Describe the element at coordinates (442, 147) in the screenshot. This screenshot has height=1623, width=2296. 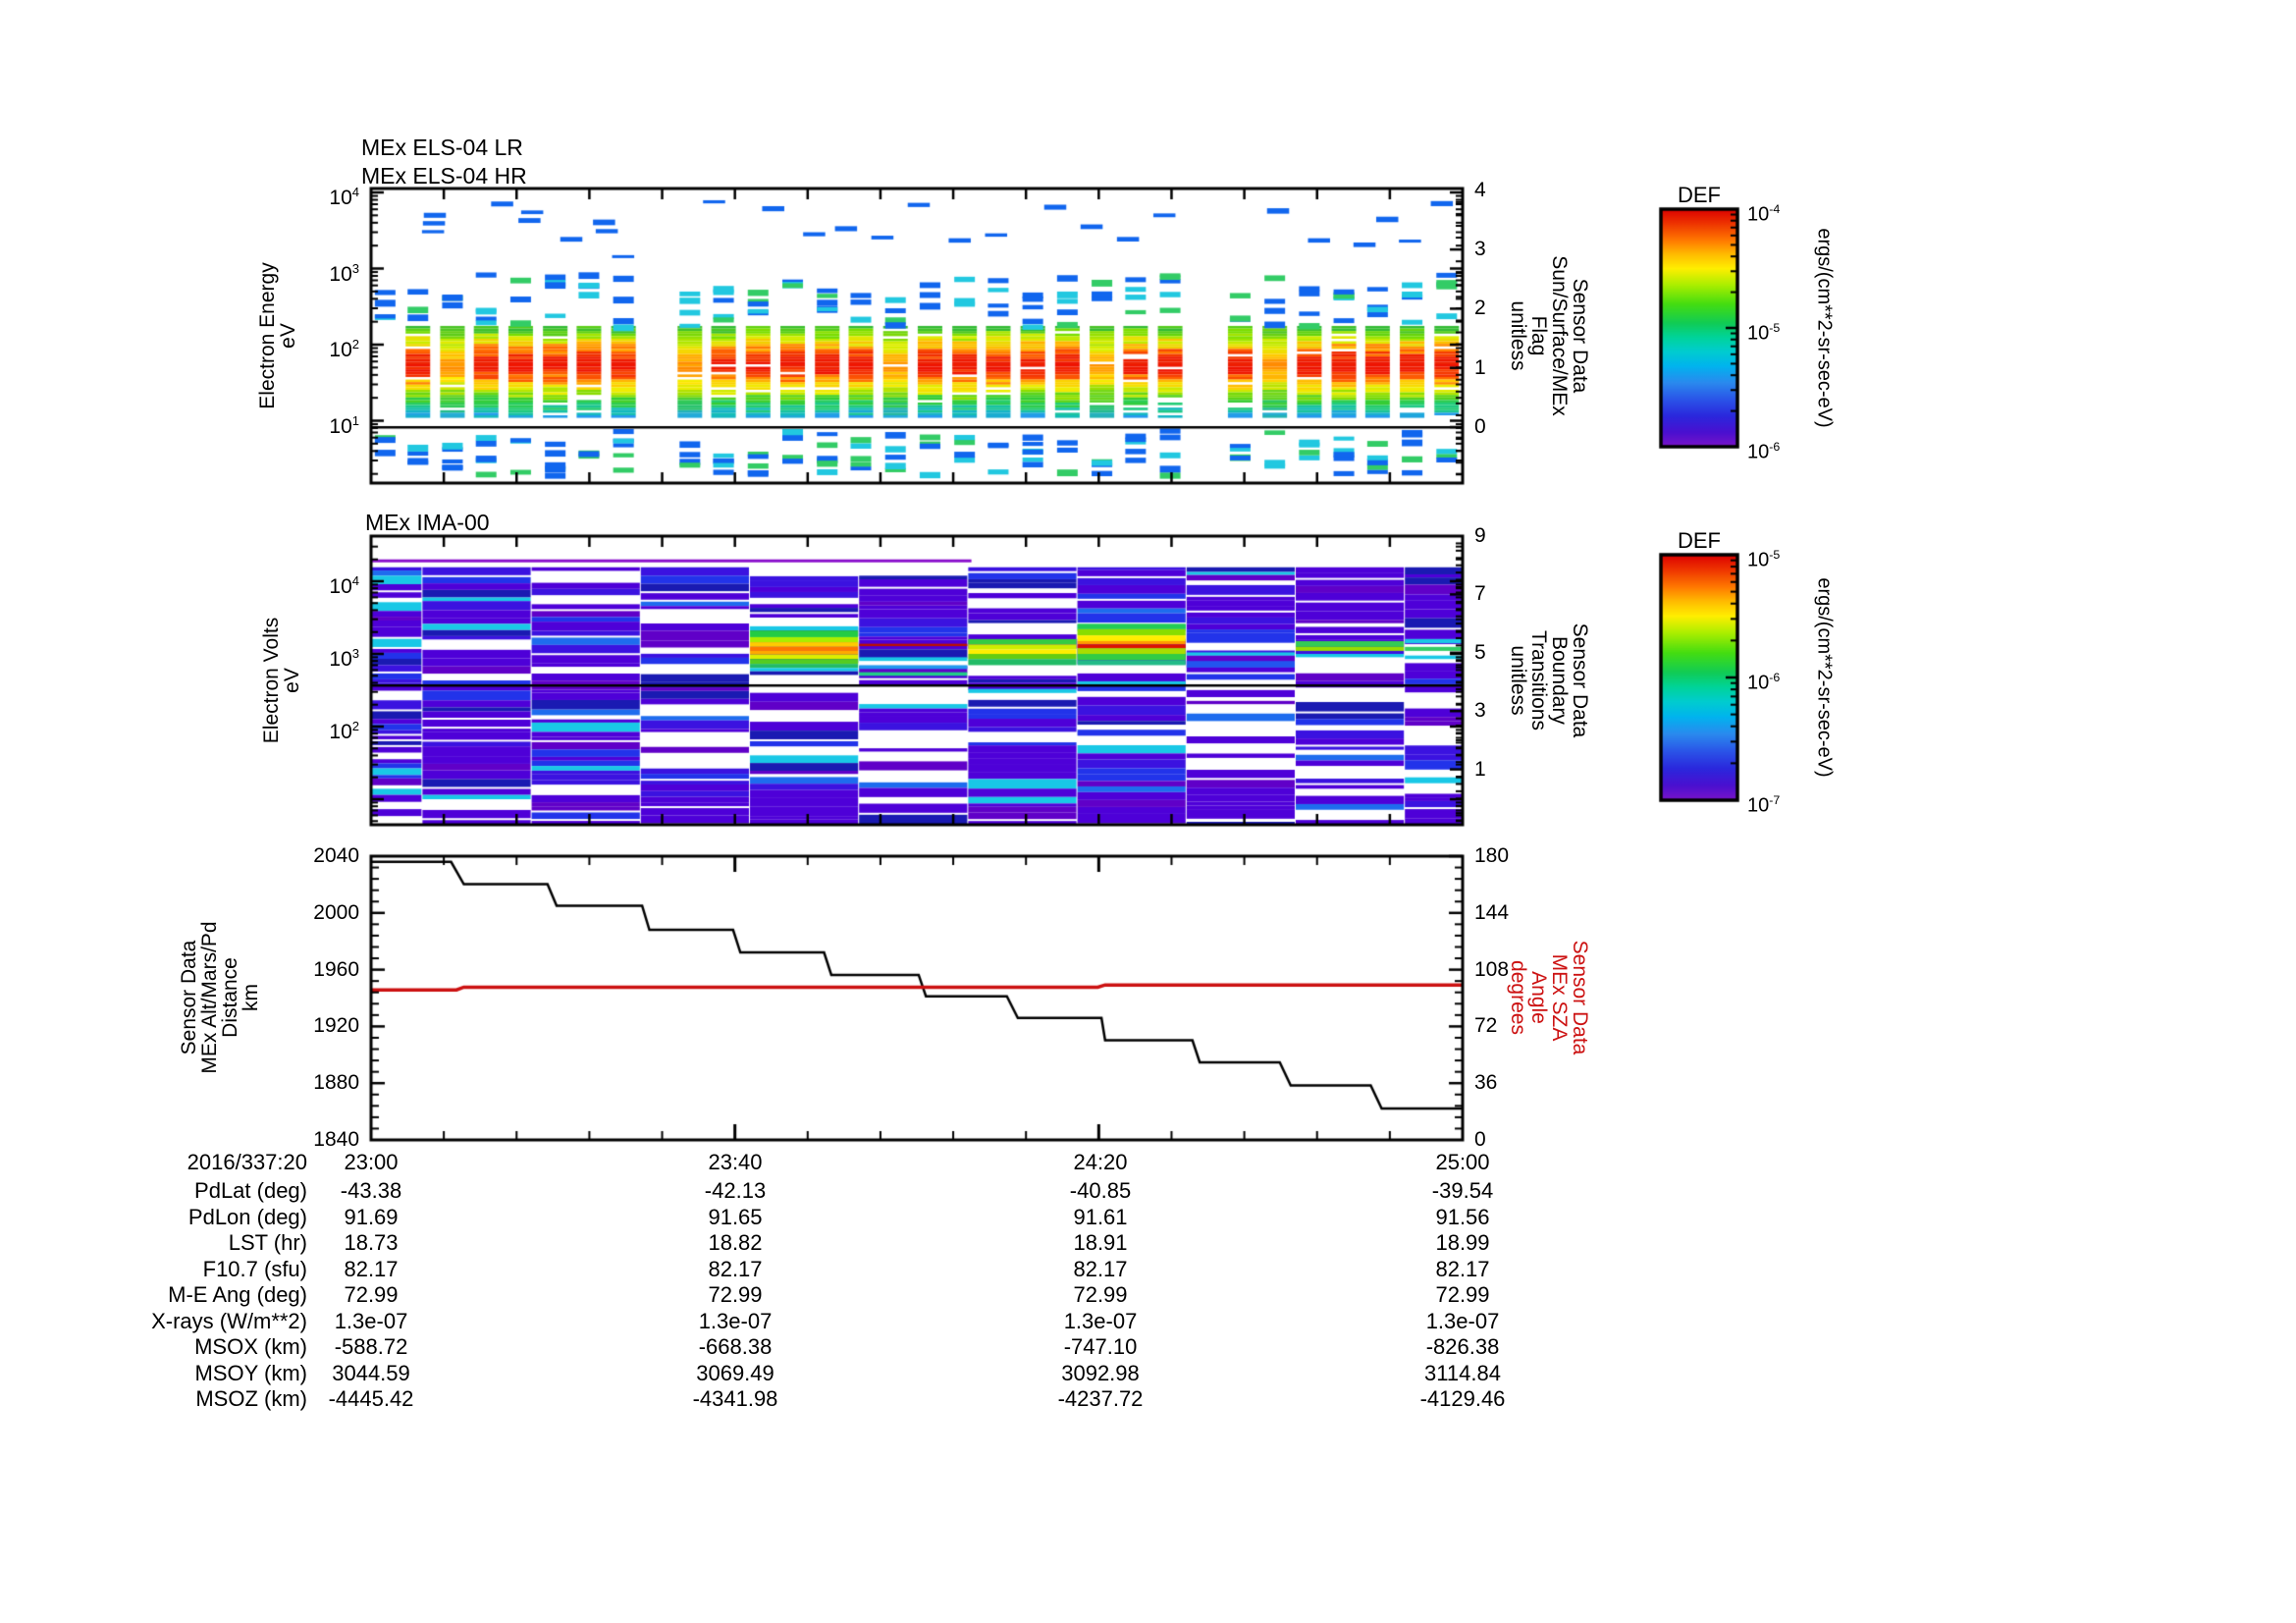
I see `els-title-line-lr: MEx ELS-04 LR` at that location.